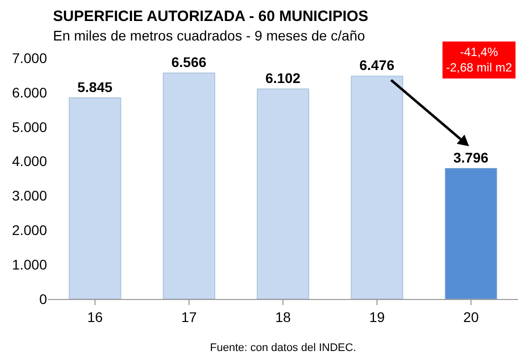 Image resolution: width=530 pixels, height=354 pixels. Describe the element at coordinates (471, 157) in the screenshot. I see `data-label: 3.796` at that location.